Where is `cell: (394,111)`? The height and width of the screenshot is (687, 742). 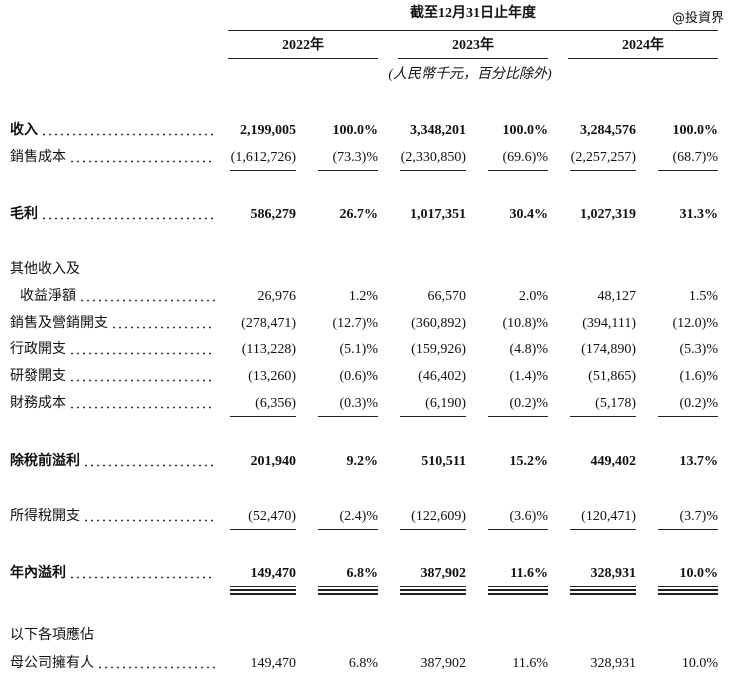
cell: (394,111) is located at coordinates (609, 323).